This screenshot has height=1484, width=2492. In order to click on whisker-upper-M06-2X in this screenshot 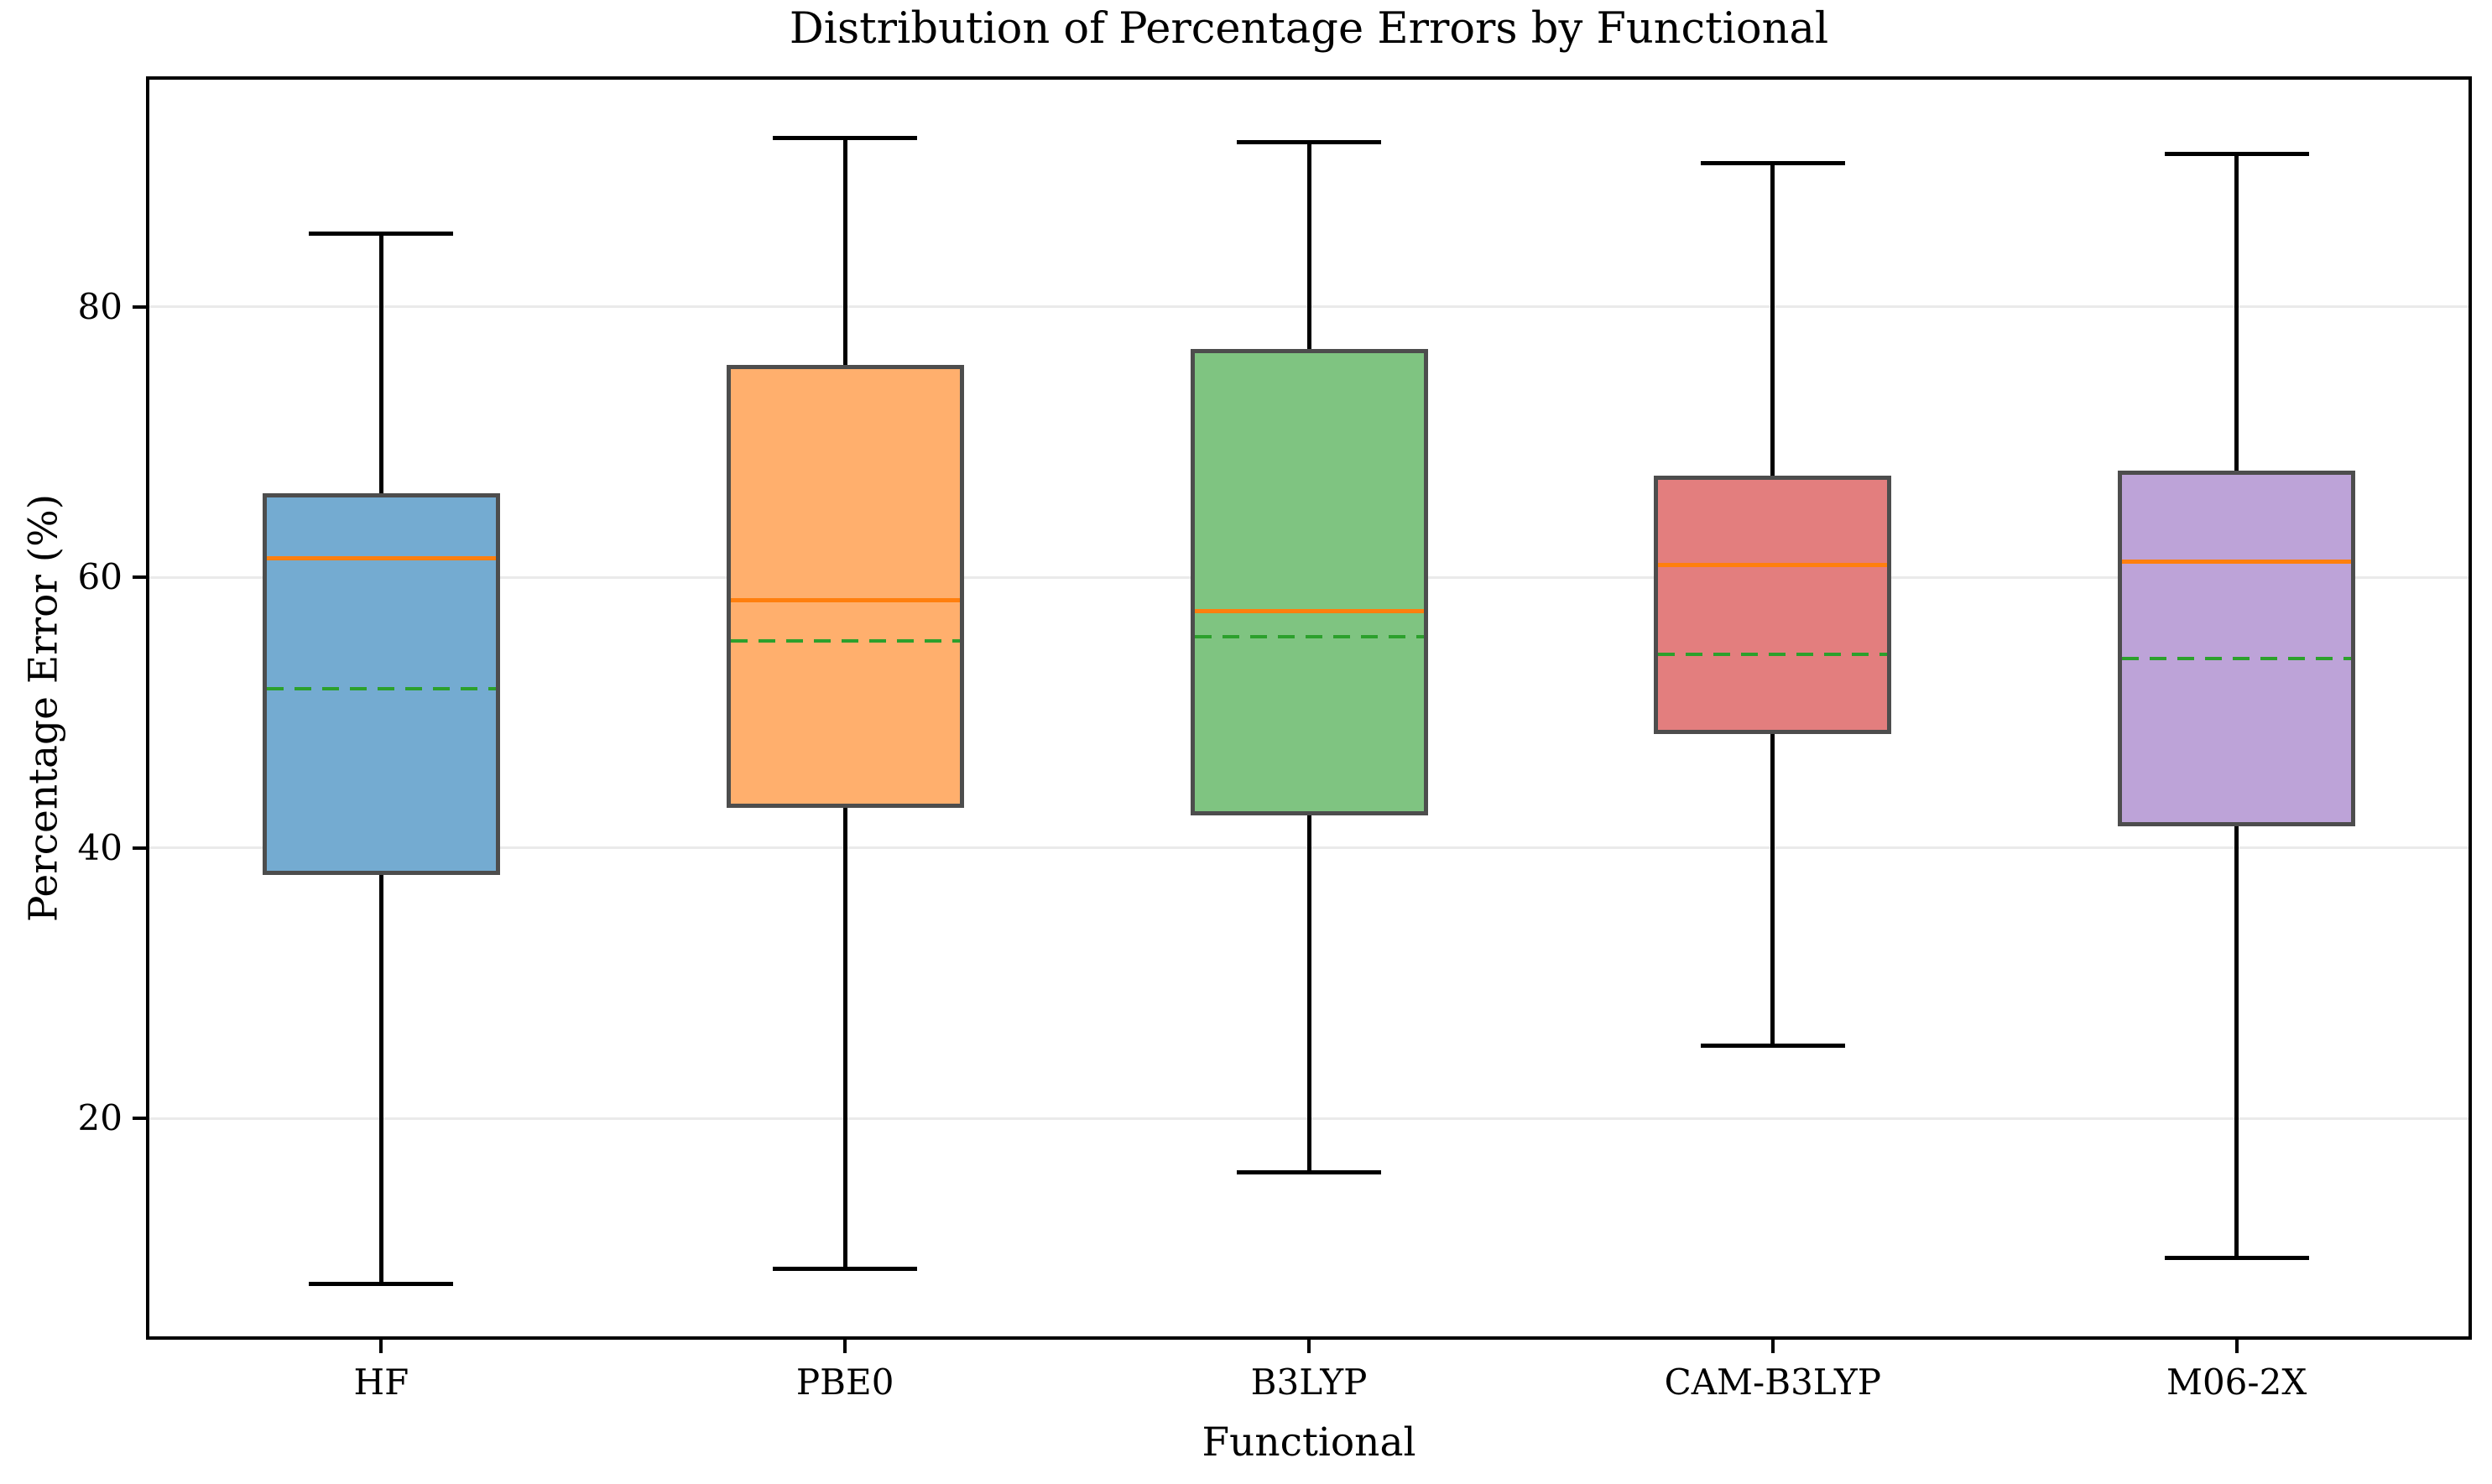, I will do `click(2236, 312)`.